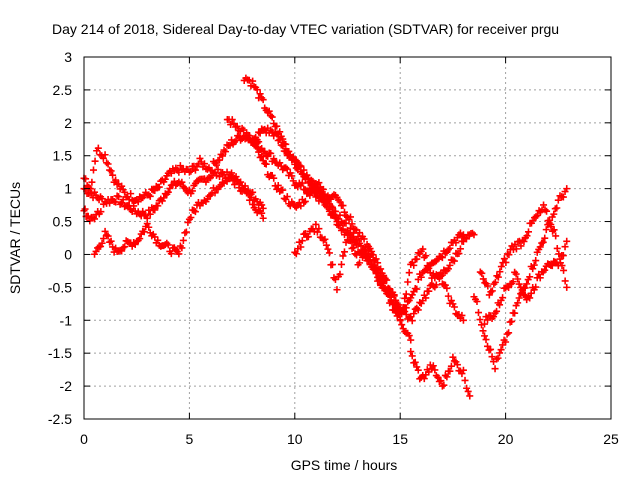 This screenshot has width=640, height=480. I want to click on x-tick-label: 10, so click(295, 439).